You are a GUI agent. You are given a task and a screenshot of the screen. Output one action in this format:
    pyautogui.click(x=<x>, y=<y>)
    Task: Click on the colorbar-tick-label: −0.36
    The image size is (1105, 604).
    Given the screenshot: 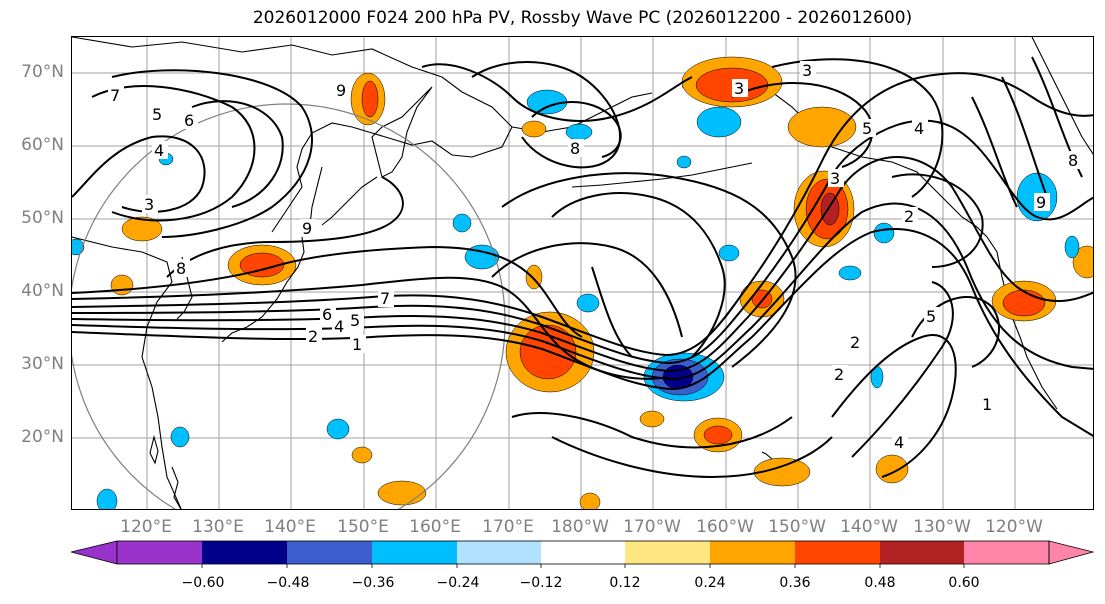 What is the action you would take?
    pyautogui.click(x=373, y=583)
    